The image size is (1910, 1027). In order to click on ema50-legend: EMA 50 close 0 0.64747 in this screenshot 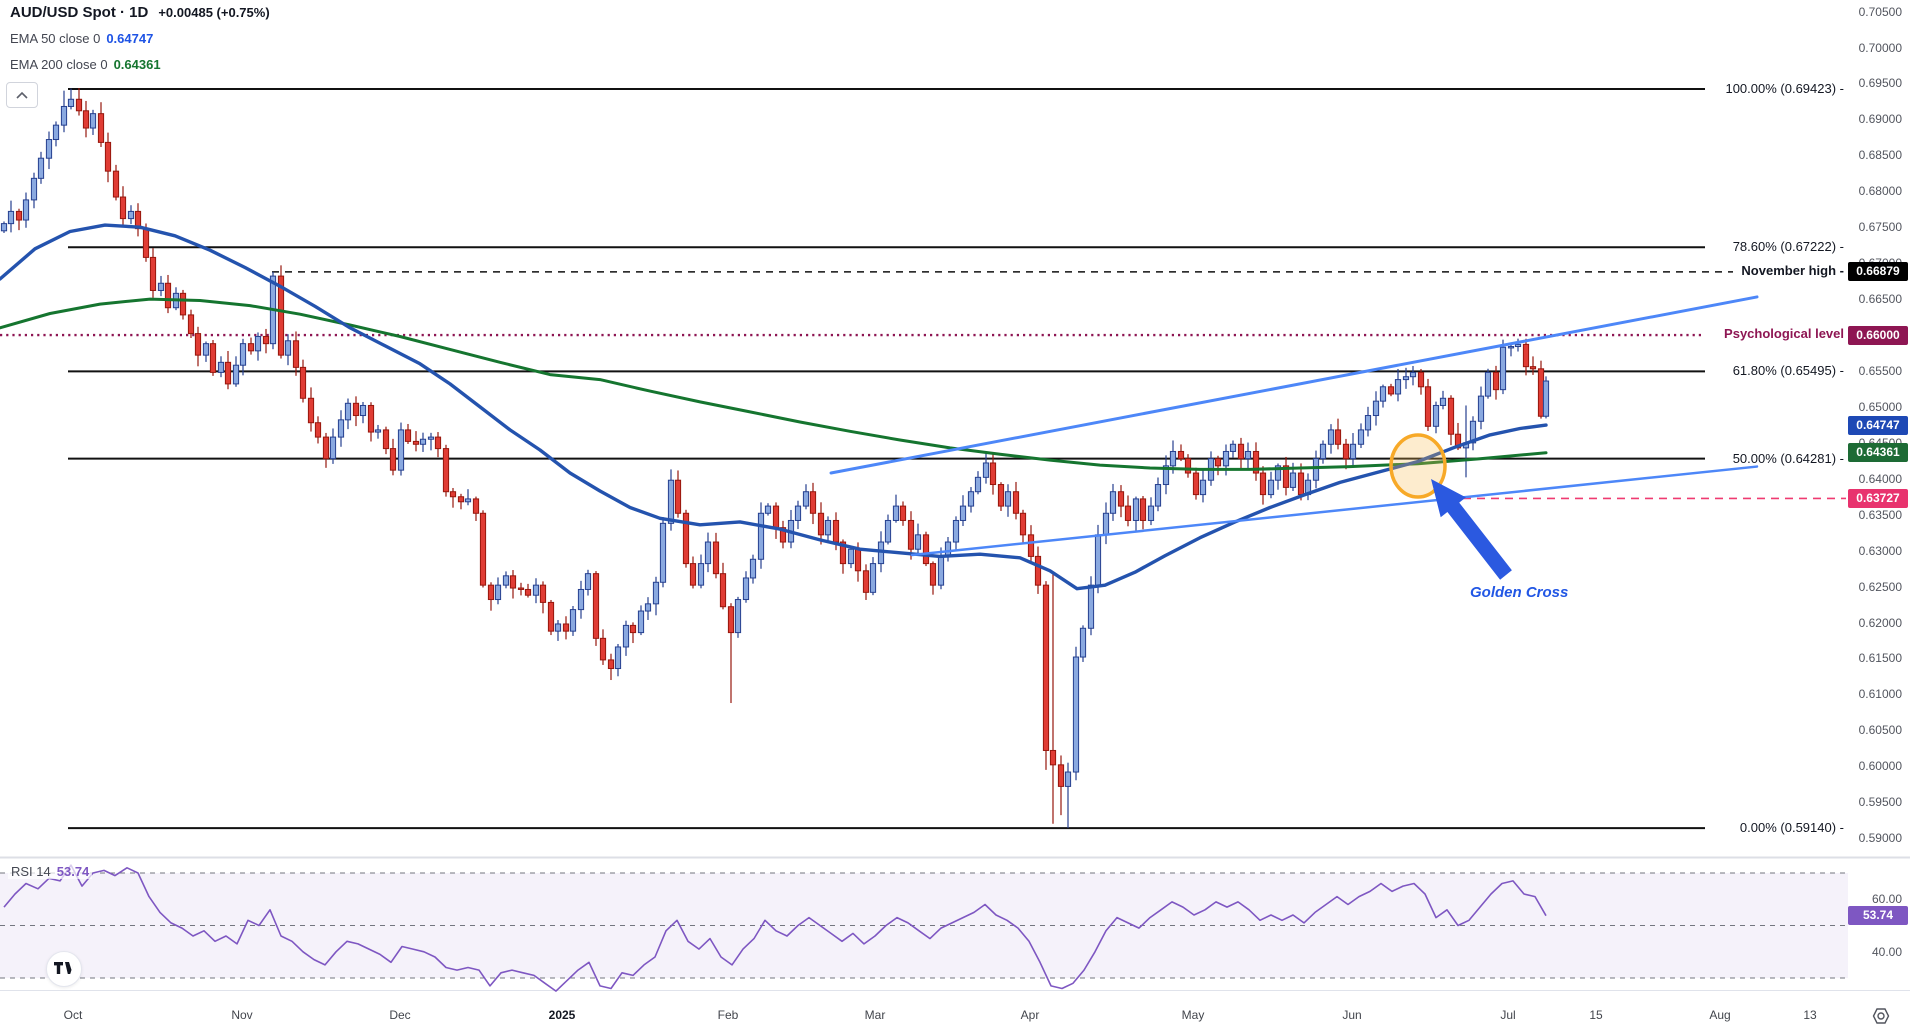, I will do `click(81, 38)`.